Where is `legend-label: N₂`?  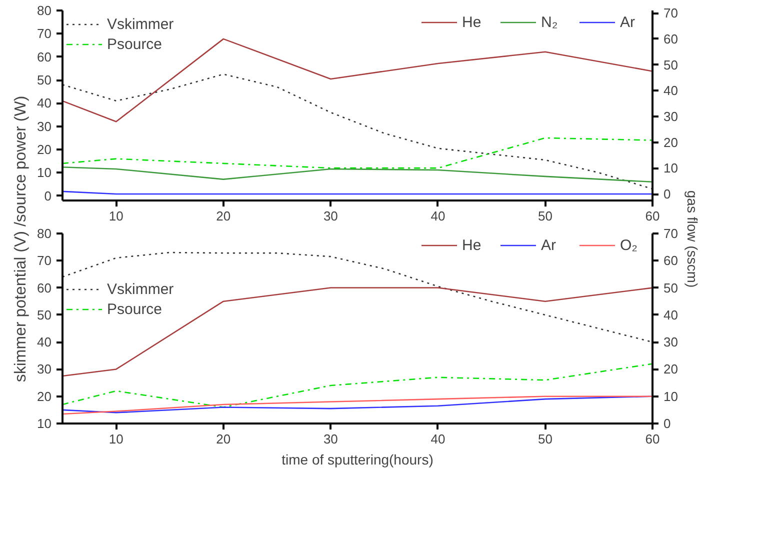 legend-label: N₂ is located at coordinates (550, 22).